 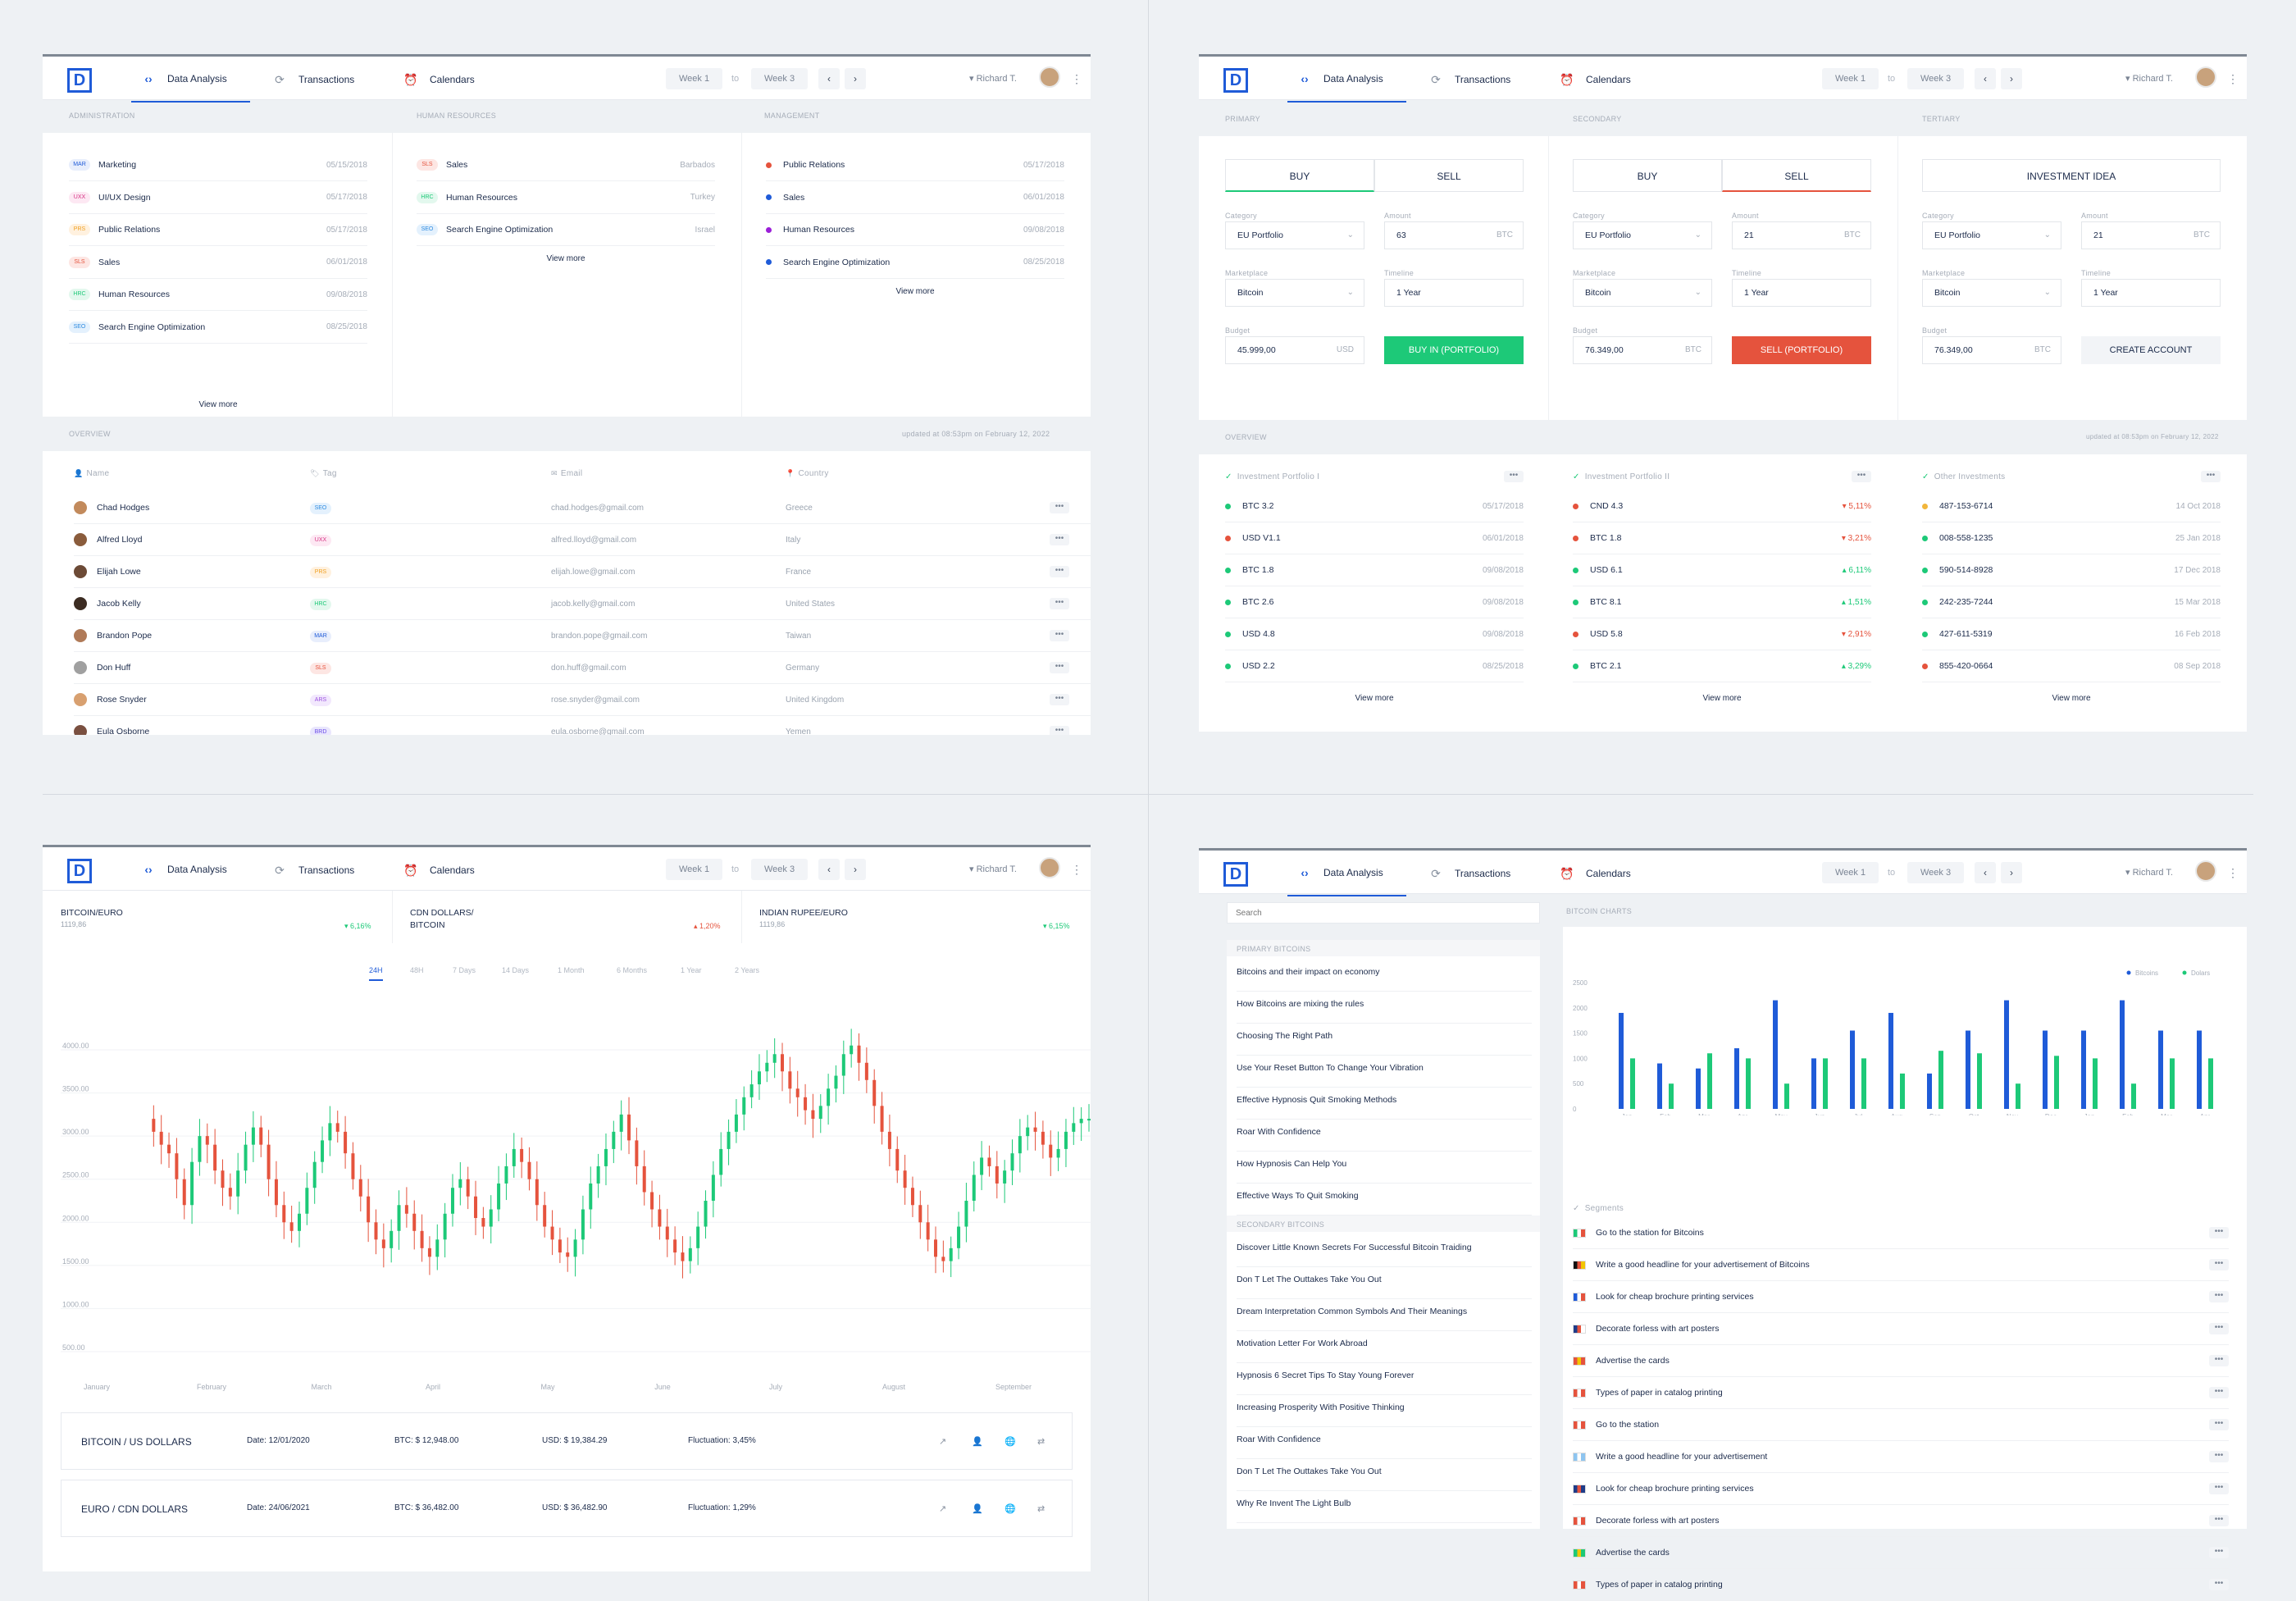 What do you see at coordinates (1722, 634) in the screenshot?
I see `list-item: USD 5.8 ▾ 2,91%` at bounding box center [1722, 634].